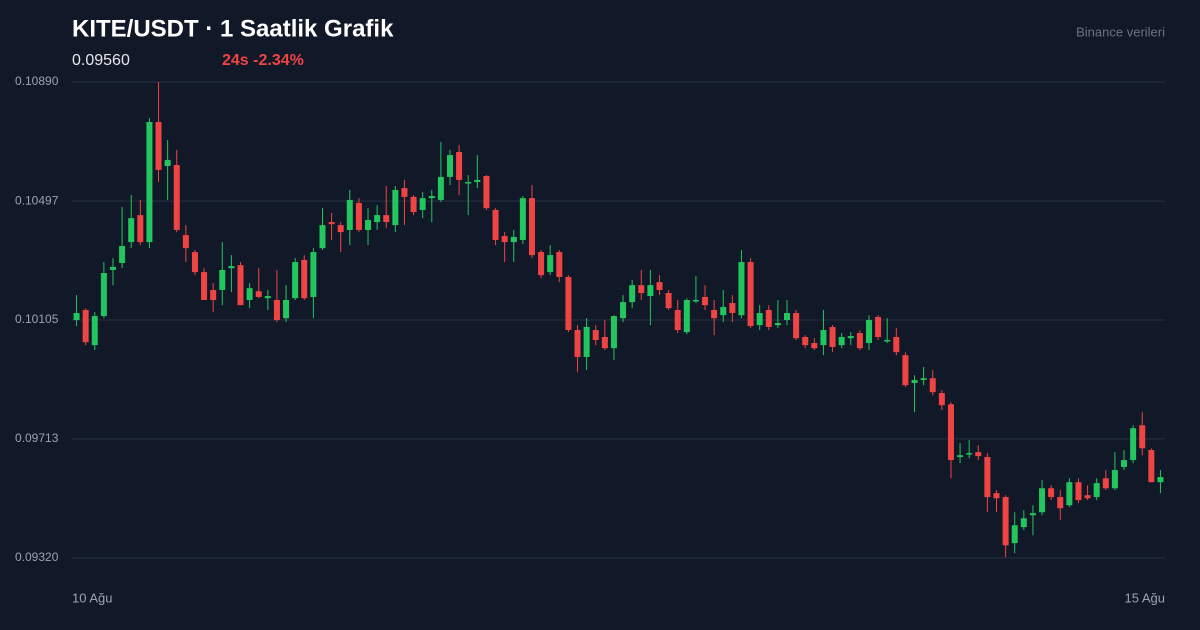  What do you see at coordinates (37, 319) in the screenshot?
I see `y-tick-label: 0.10105` at bounding box center [37, 319].